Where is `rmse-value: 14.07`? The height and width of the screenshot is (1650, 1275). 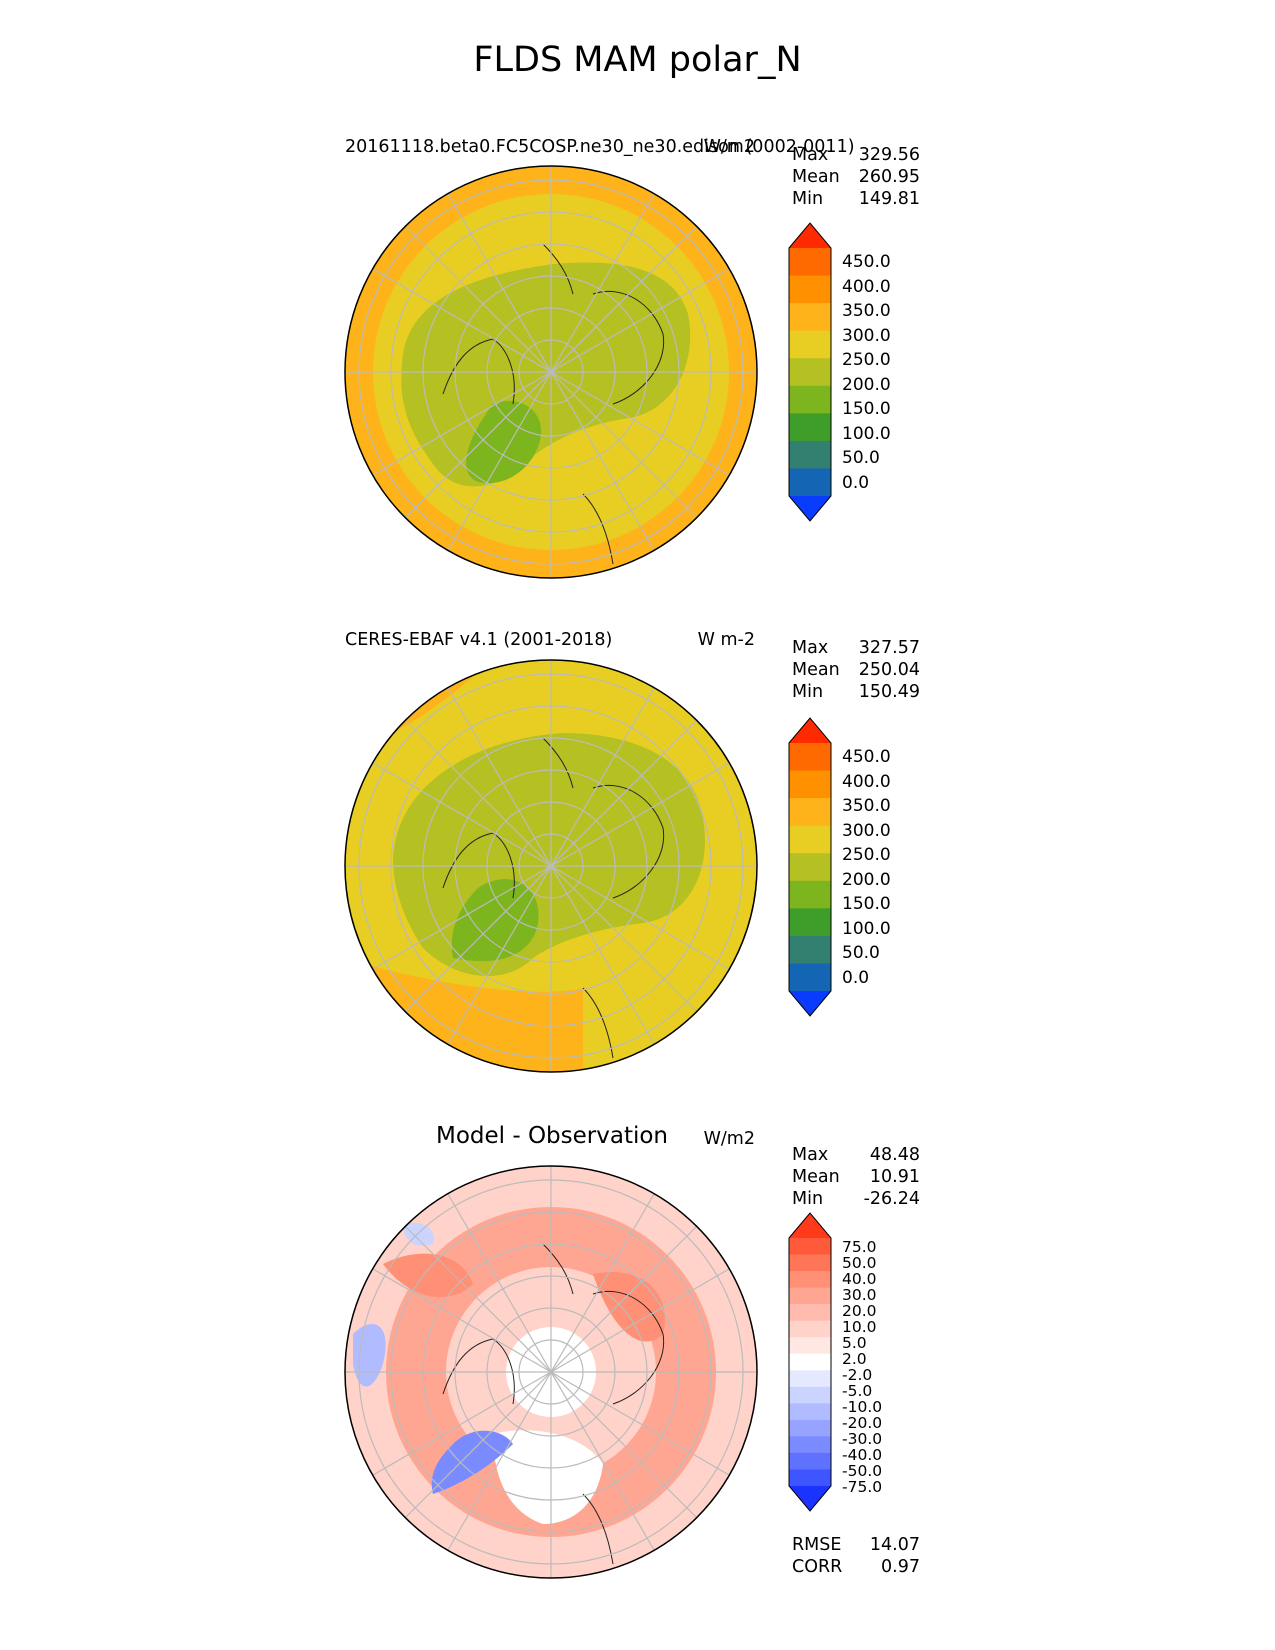 rmse-value: 14.07 is located at coordinates (894, 1545).